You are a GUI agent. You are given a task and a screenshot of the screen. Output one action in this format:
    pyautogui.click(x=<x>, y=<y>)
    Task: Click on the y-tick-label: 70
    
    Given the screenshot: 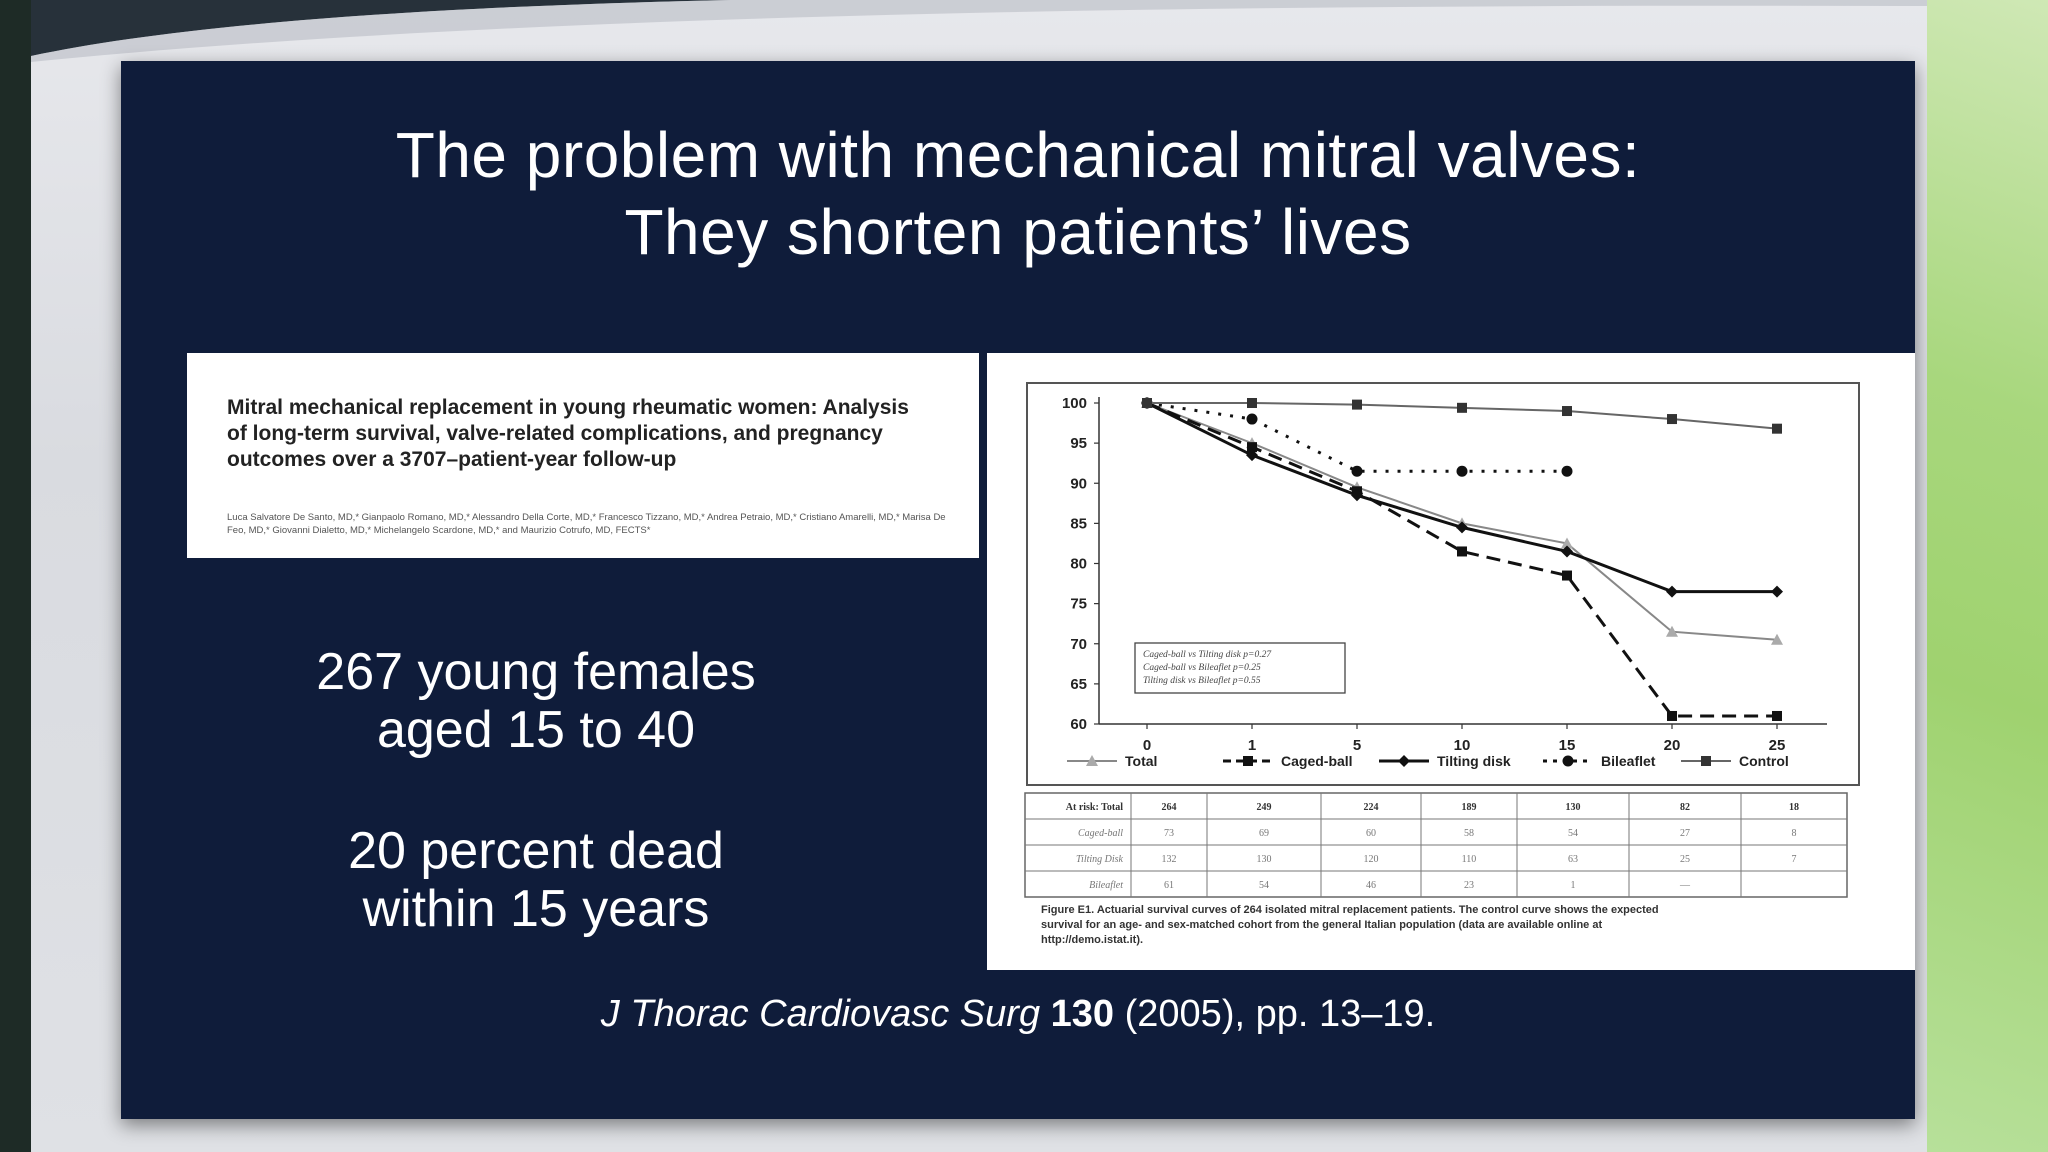 What is the action you would take?
    pyautogui.click(x=1078, y=644)
    